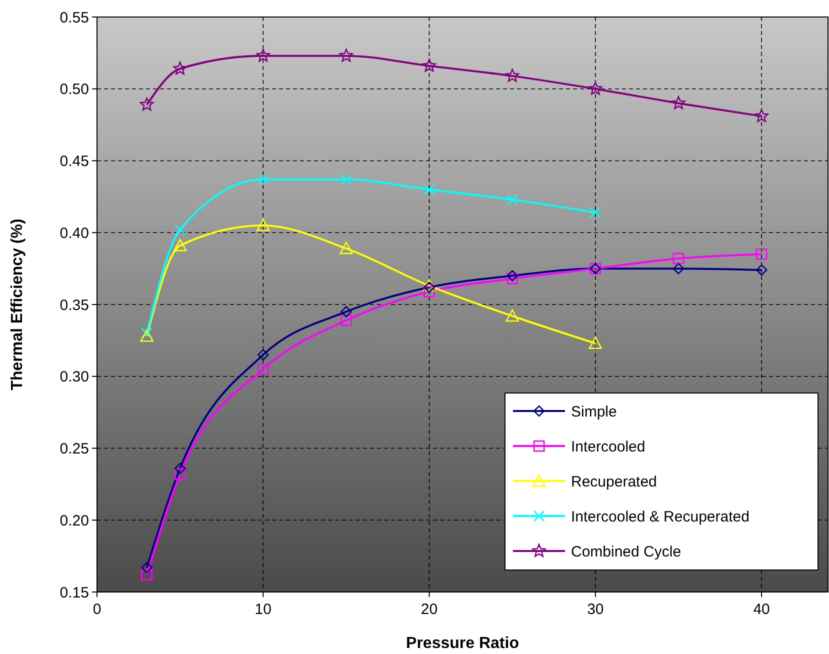  What do you see at coordinates (608, 447) in the screenshot?
I see `legend-label: Intercooled` at bounding box center [608, 447].